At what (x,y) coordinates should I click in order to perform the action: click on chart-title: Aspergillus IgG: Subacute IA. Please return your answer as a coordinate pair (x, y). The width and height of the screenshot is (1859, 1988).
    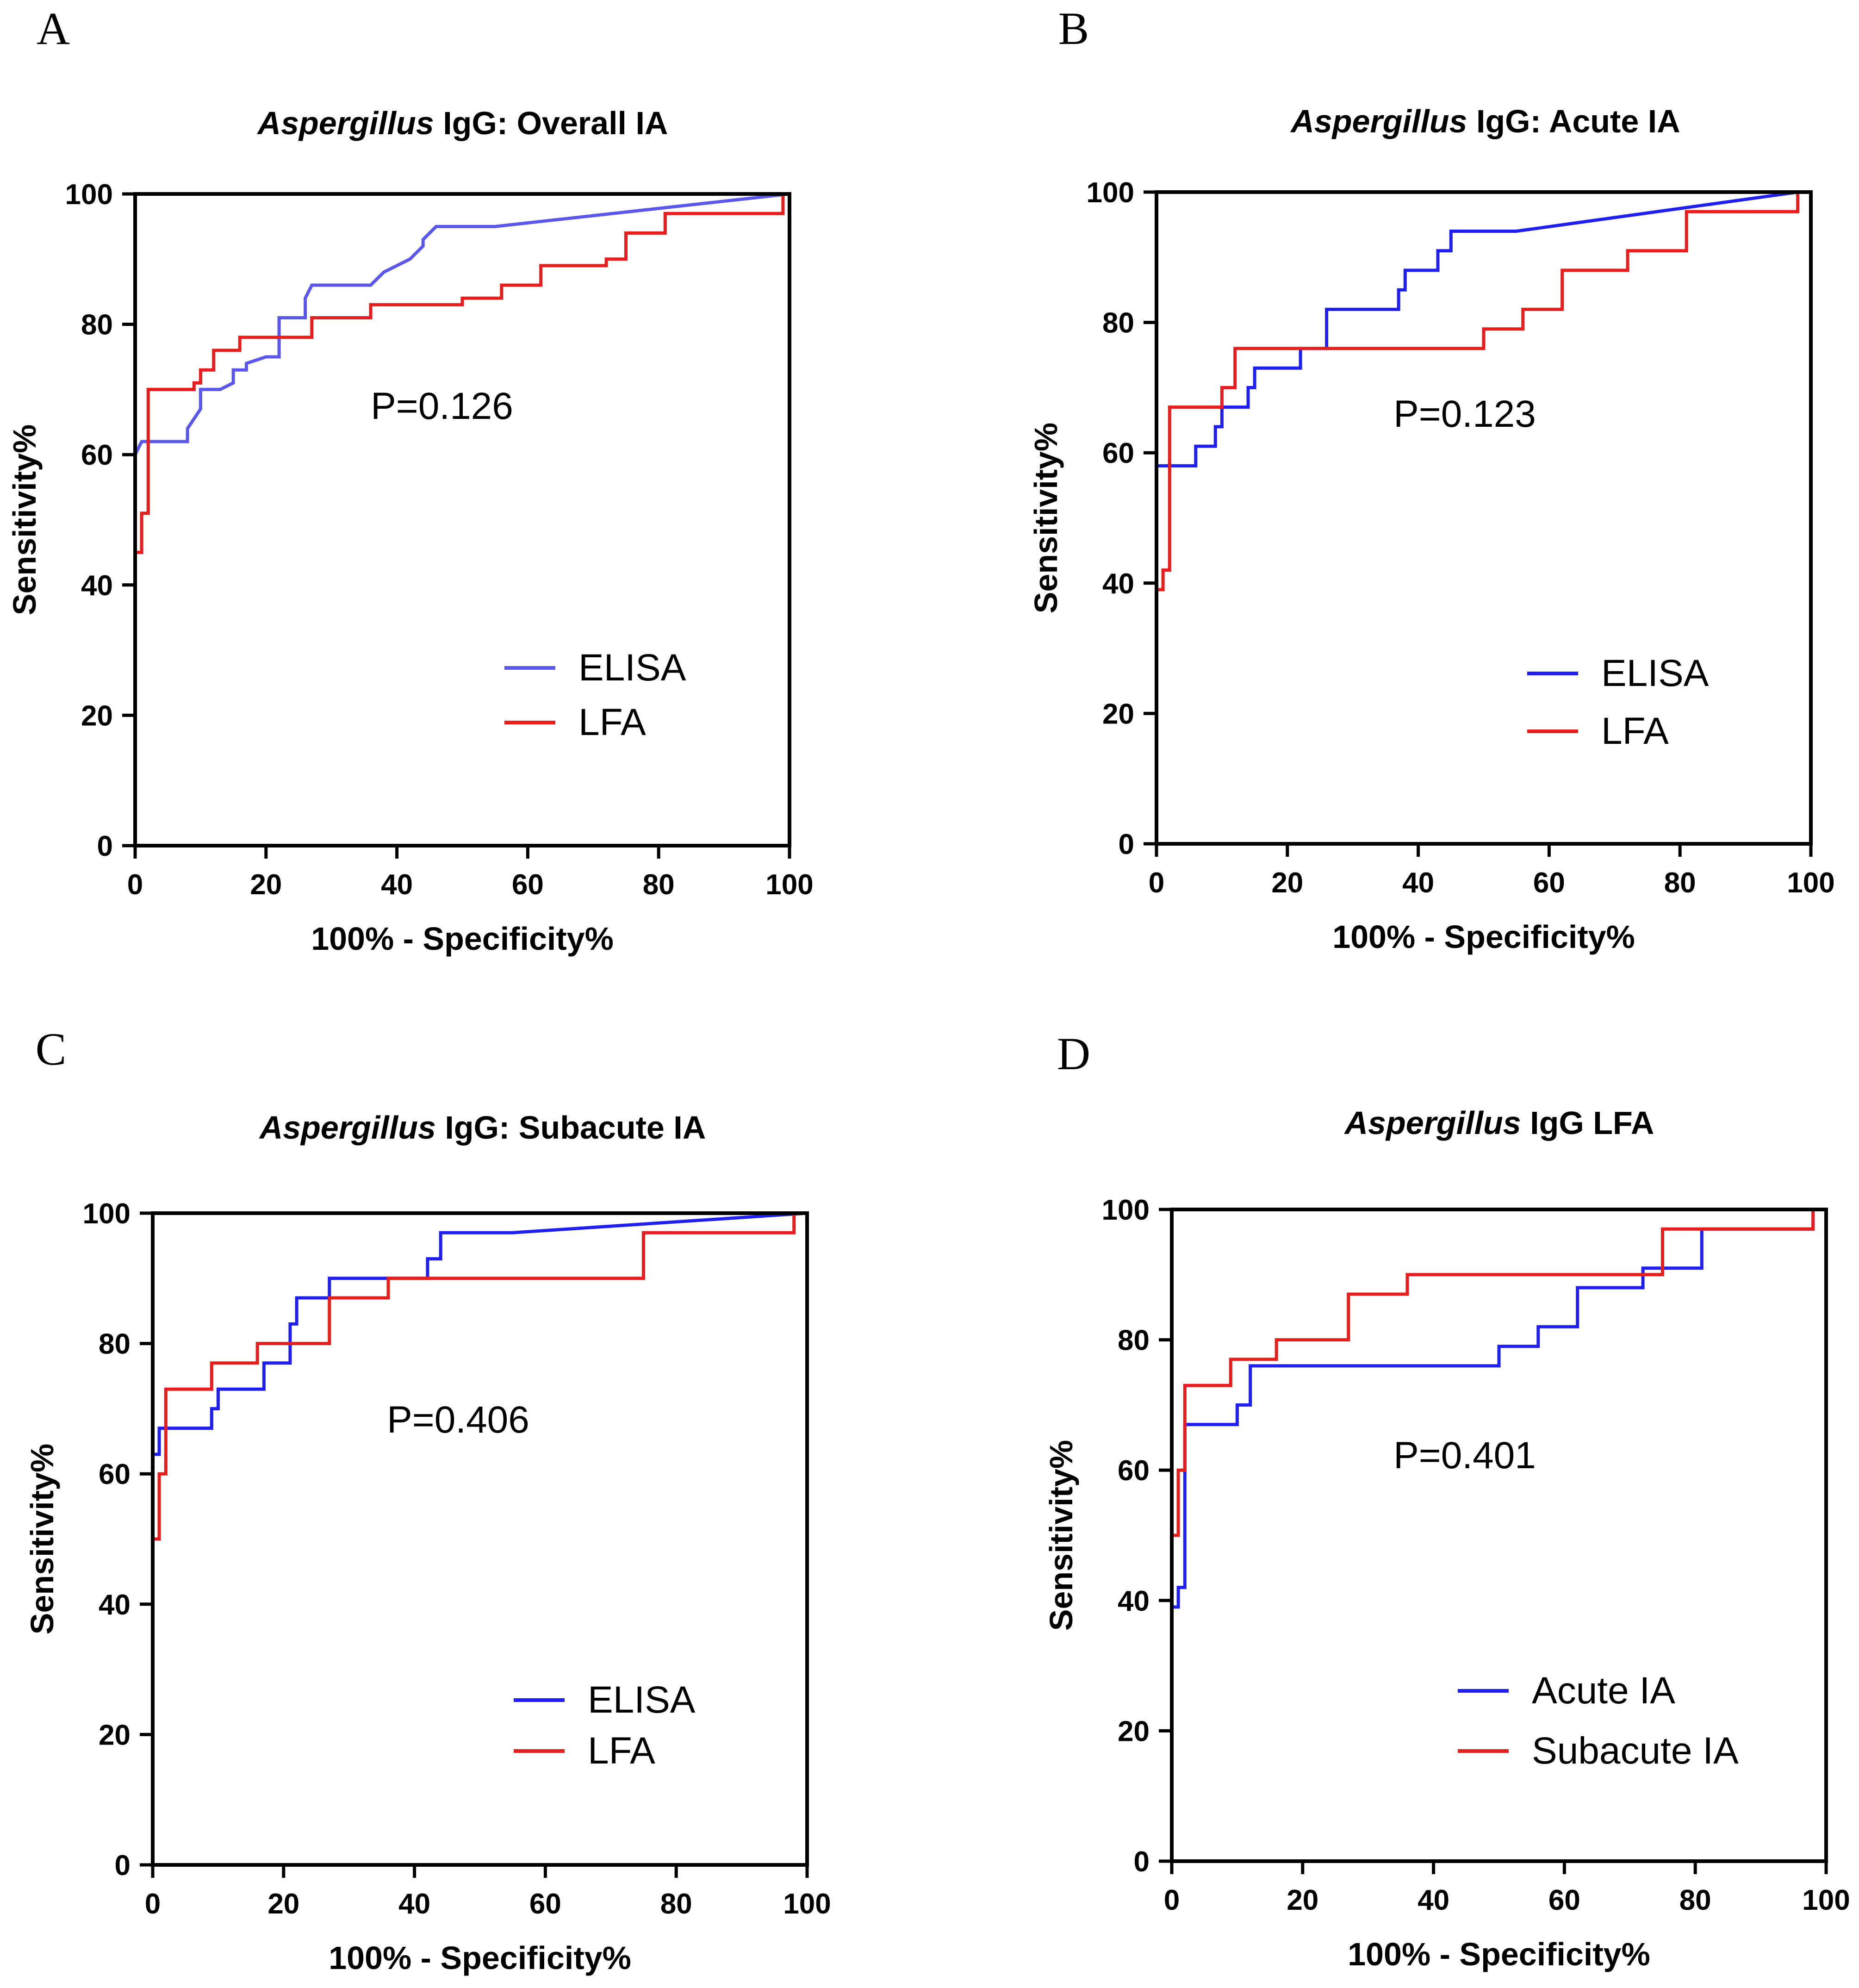
    Looking at the image, I should click on (482, 1127).